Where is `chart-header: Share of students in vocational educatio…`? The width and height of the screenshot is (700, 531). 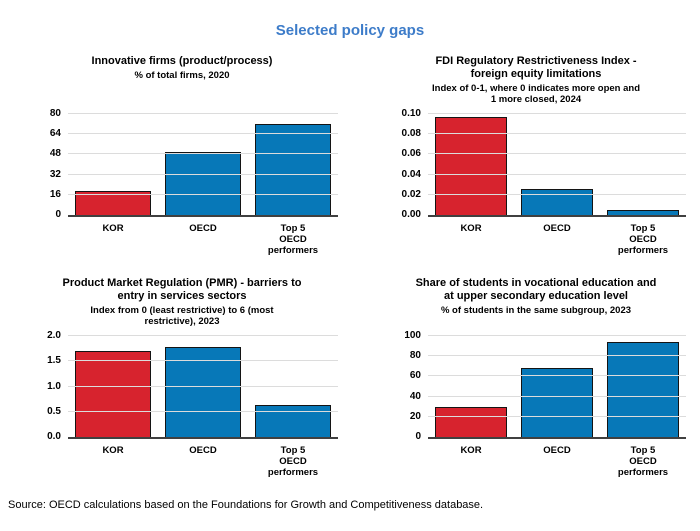 chart-header: Share of students in vocational educatio… is located at coordinates (536, 306).